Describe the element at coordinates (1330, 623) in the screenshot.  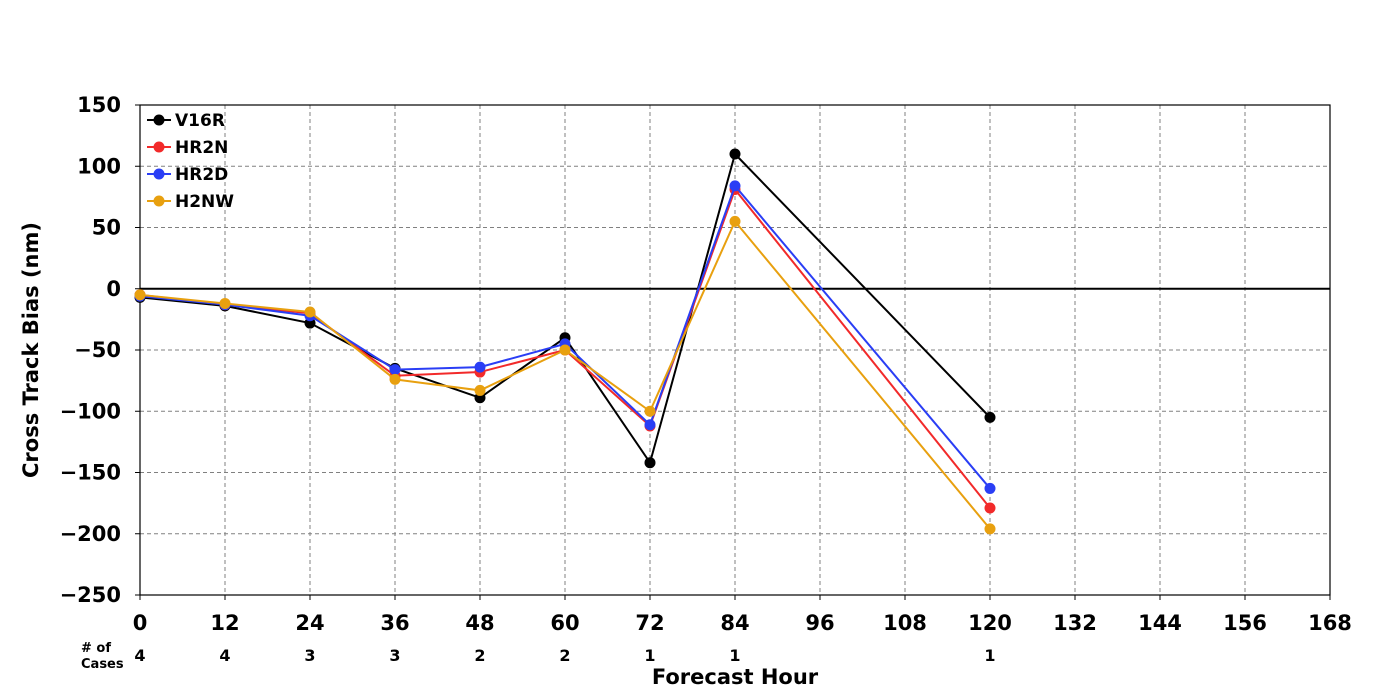
I see `x-tick-label: 168` at that location.